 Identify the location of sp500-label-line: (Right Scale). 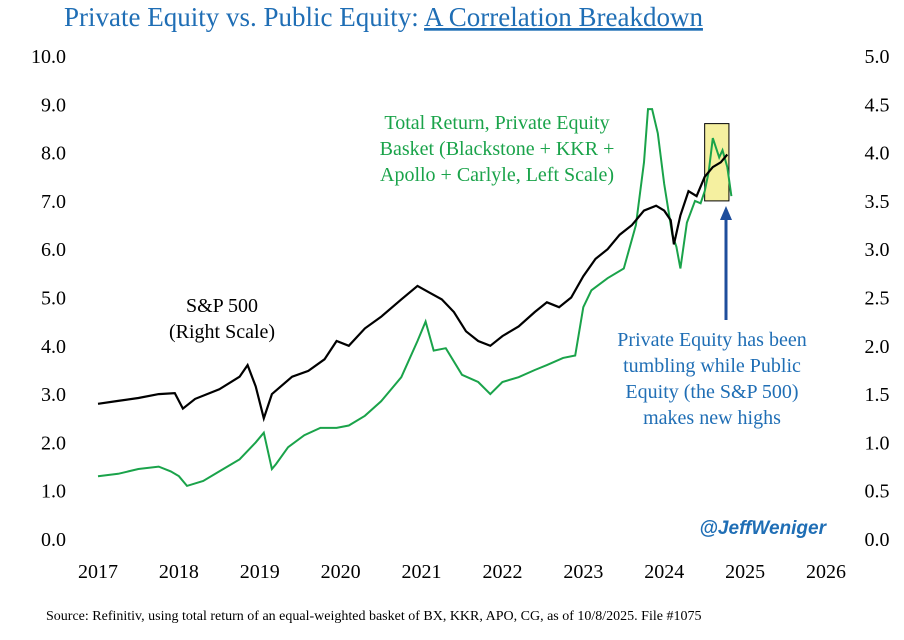
(222, 332).